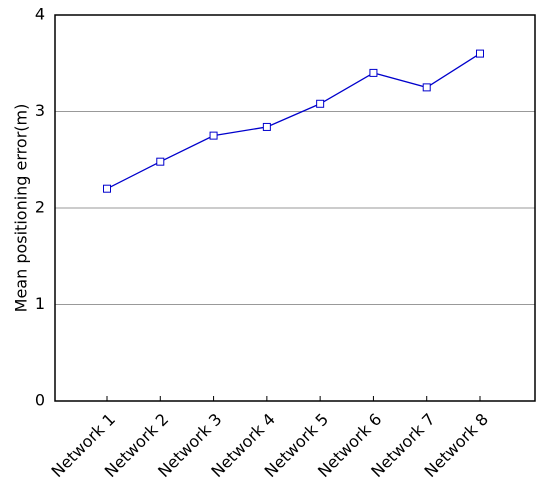 The image size is (550, 494). Describe the element at coordinates (40, 303) in the screenshot. I see `y-tick-label: 1` at that location.